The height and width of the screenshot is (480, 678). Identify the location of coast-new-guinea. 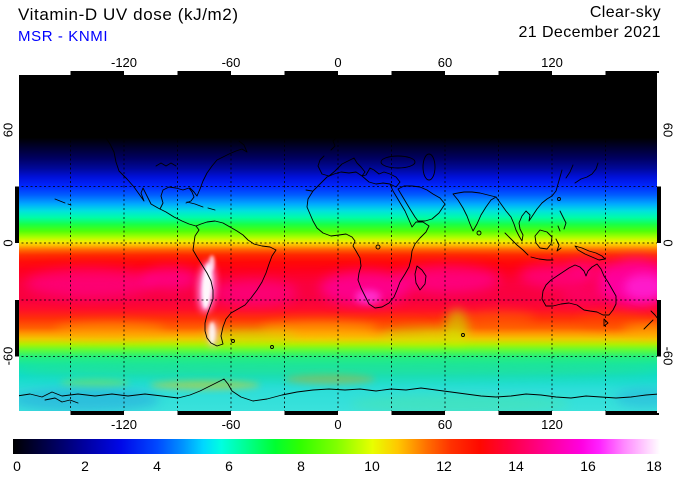
(590, 253).